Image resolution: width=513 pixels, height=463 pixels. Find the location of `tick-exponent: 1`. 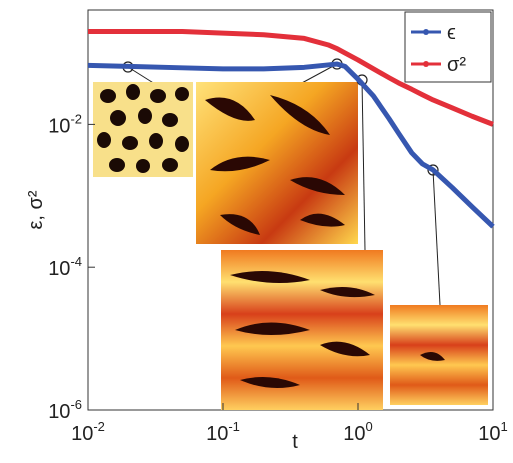

tick-exponent: 1 is located at coordinates (504, 426).